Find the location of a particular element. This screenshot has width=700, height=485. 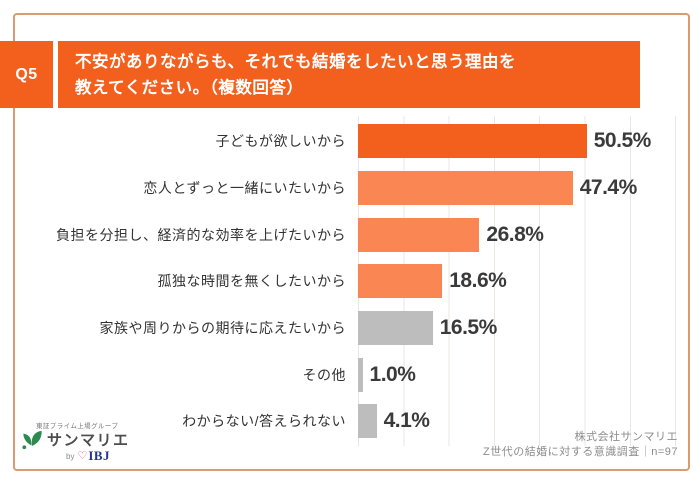

bar-track: 50.5% is located at coordinates (524, 141).